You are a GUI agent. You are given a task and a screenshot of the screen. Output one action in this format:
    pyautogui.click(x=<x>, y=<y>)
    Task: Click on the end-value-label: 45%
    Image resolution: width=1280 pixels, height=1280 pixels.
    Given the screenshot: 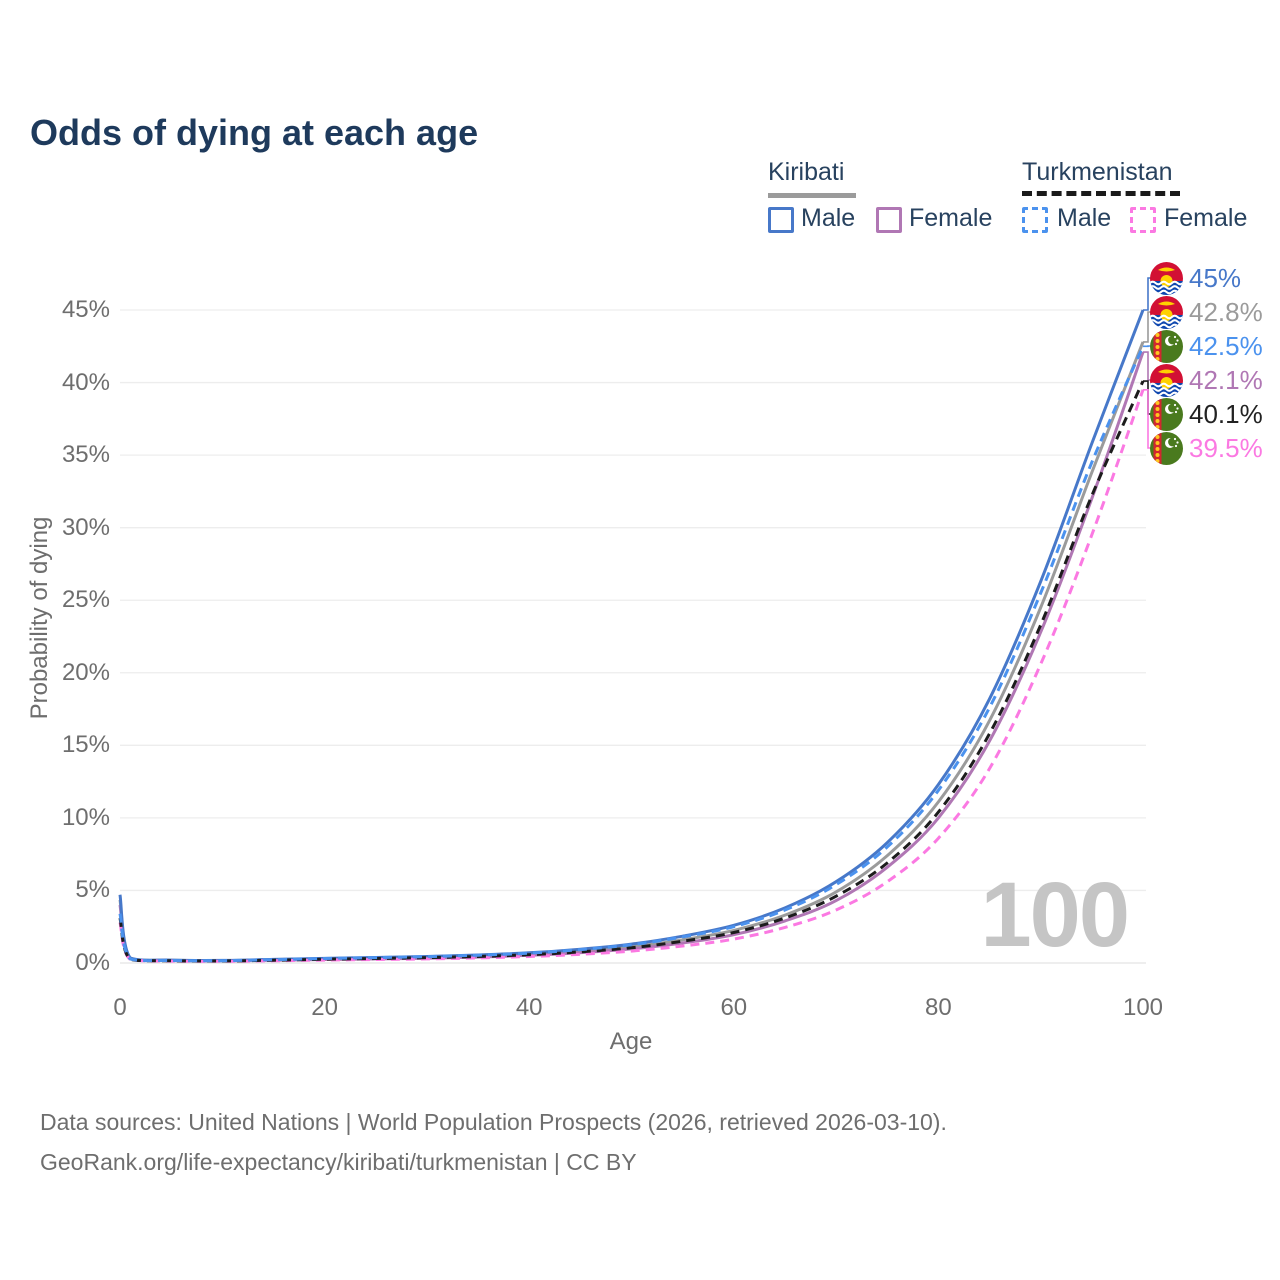 What is the action you would take?
    pyautogui.click(x=1215, y=277)
    